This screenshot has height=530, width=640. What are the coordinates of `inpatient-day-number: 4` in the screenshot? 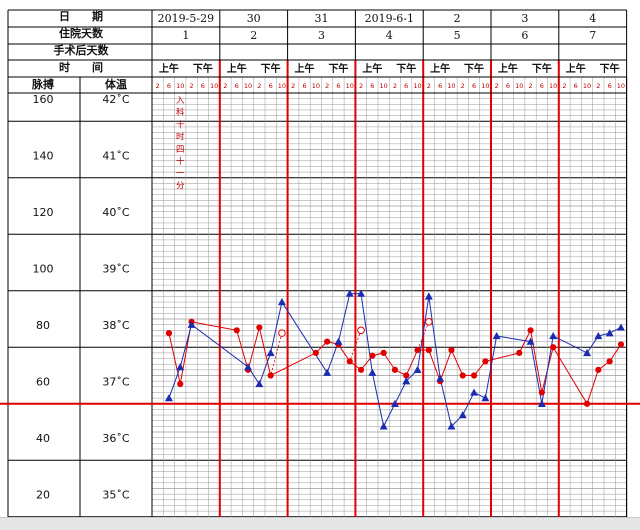 It's located at (389, 35).